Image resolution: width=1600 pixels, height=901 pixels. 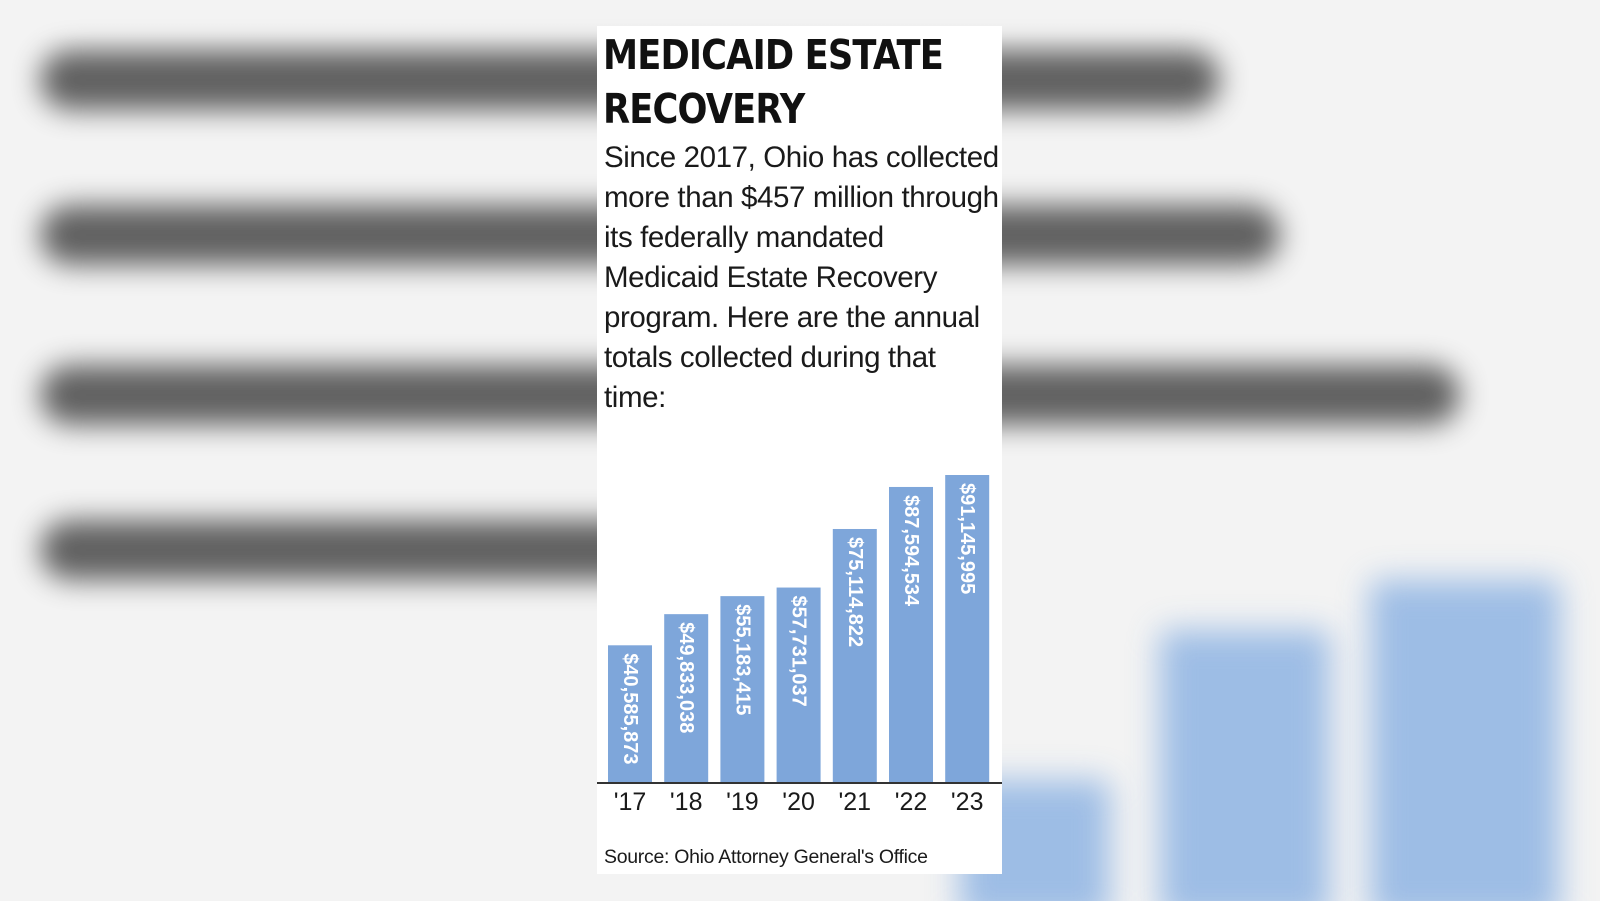 What do you see at coordinates (742, 802) in the screenshot?
I see `x-tick-label: '19` at bounding box center [742, 802].